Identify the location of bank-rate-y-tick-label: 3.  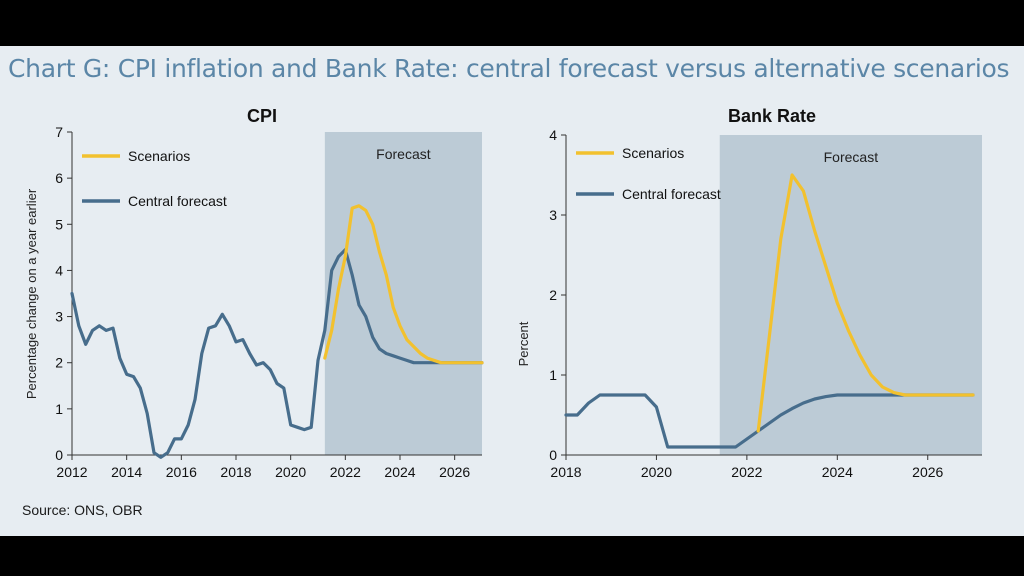
(553, 215).